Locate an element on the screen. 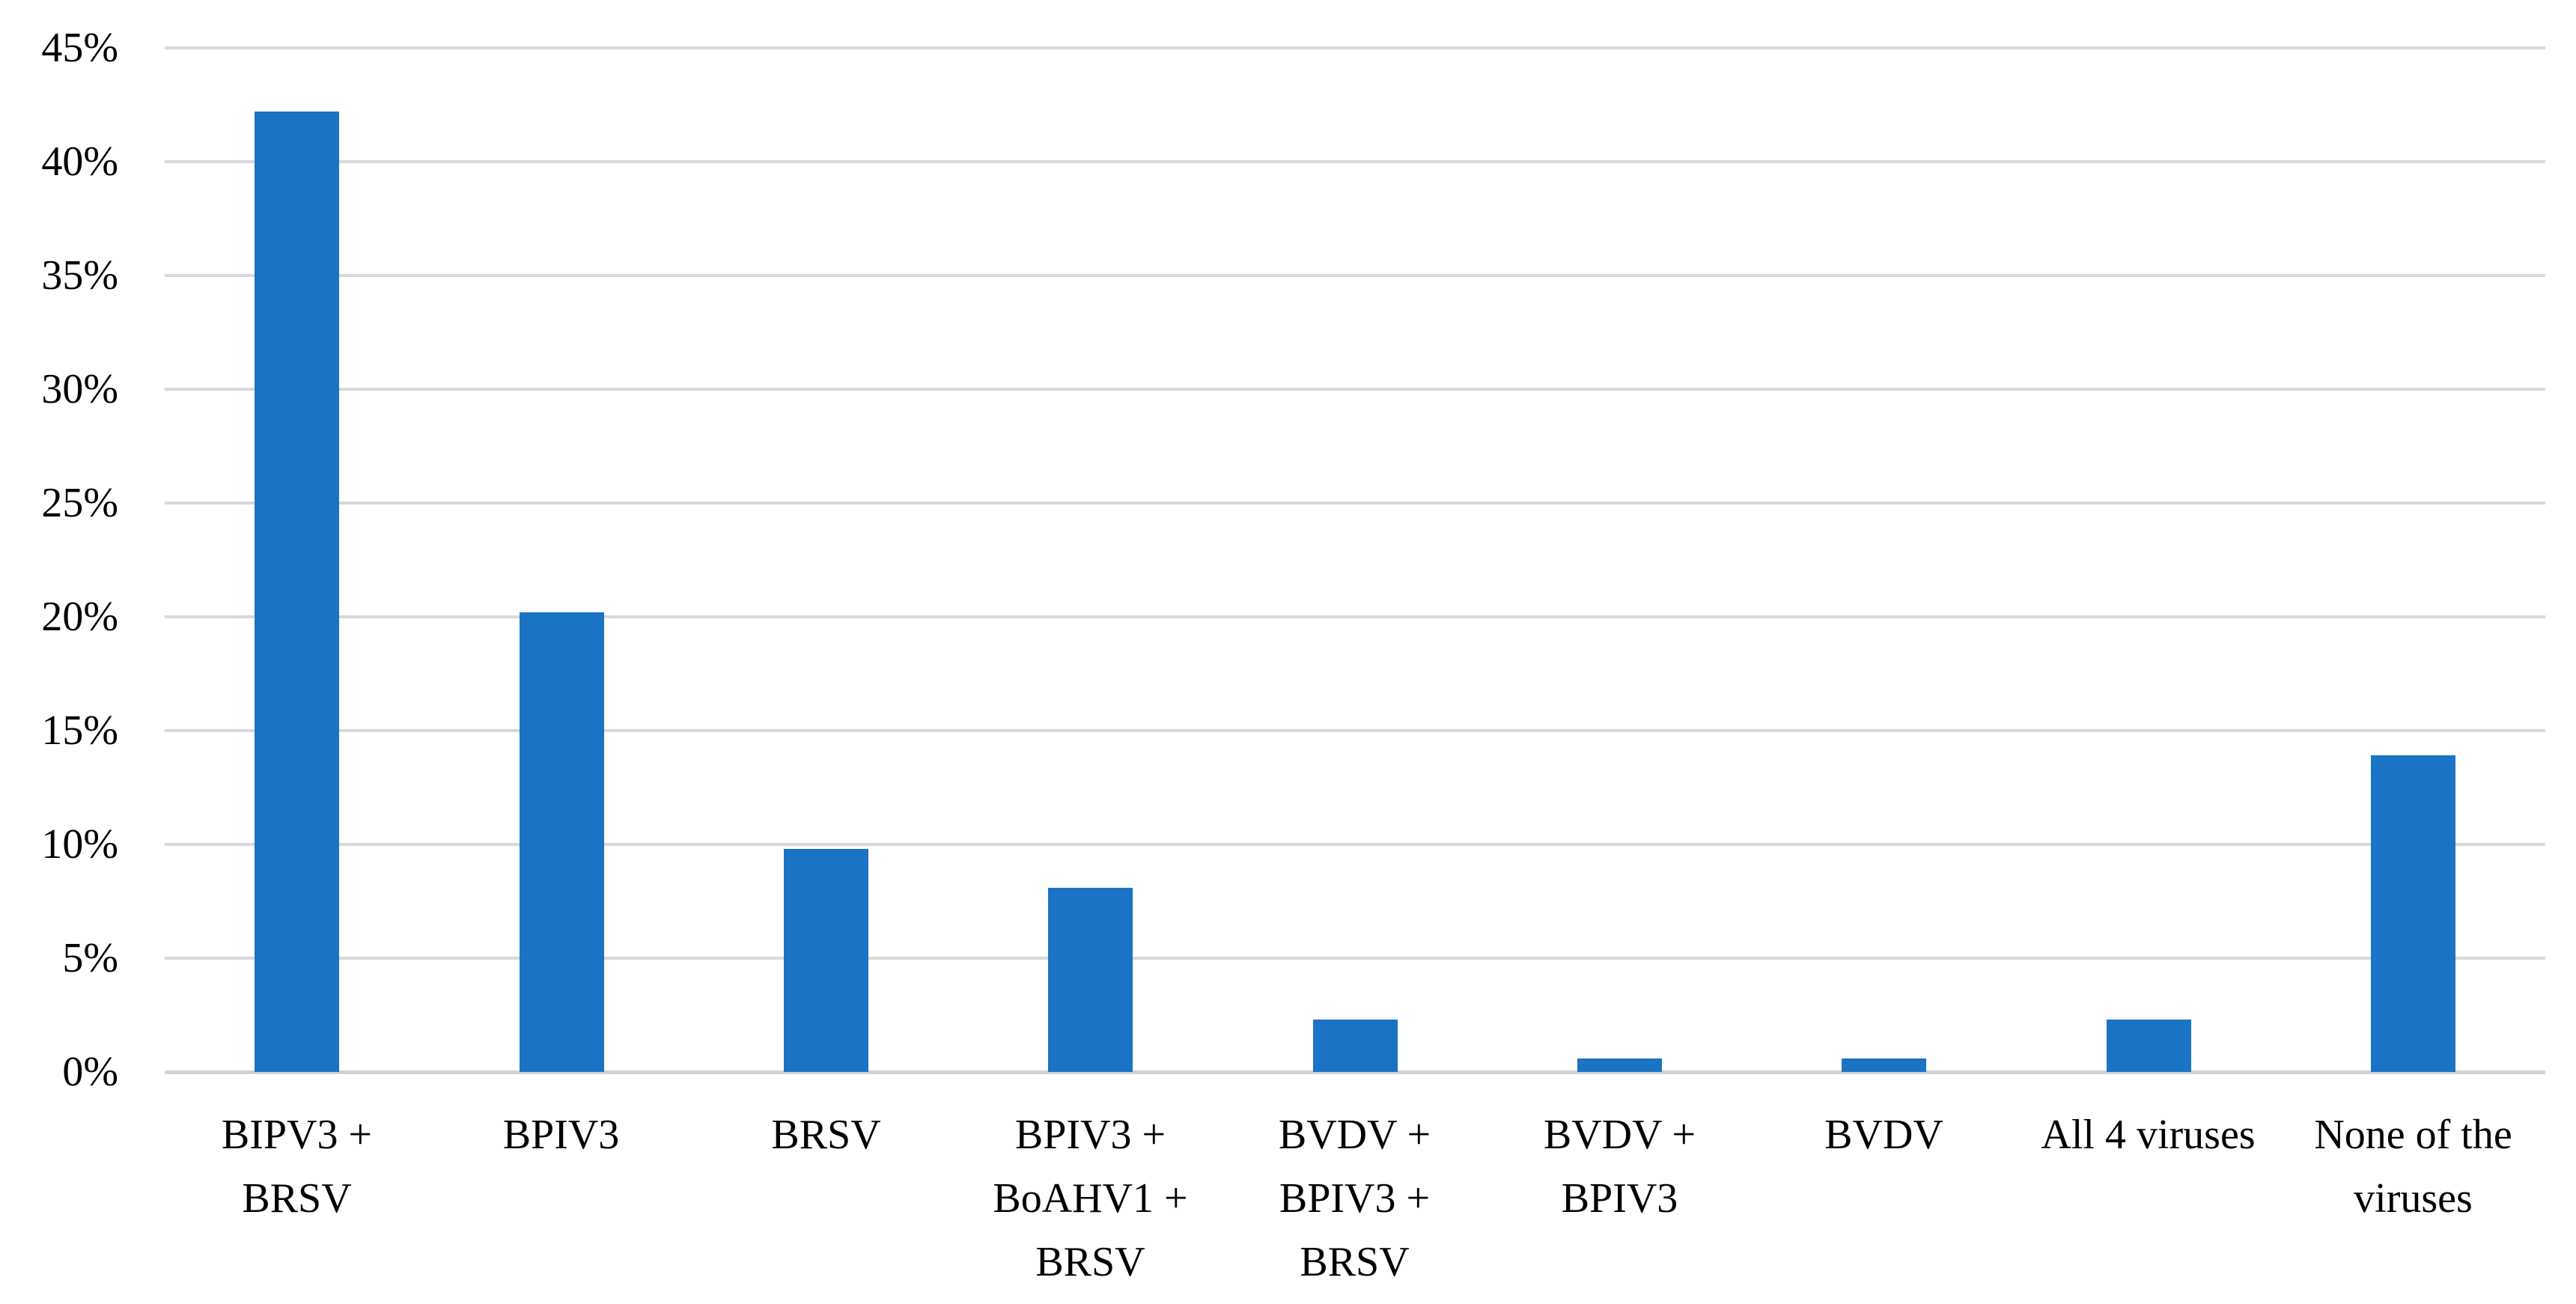 This screenshot has height=1304, width=2576. y-tick-label: 40% is located at coordinates (79, 161).